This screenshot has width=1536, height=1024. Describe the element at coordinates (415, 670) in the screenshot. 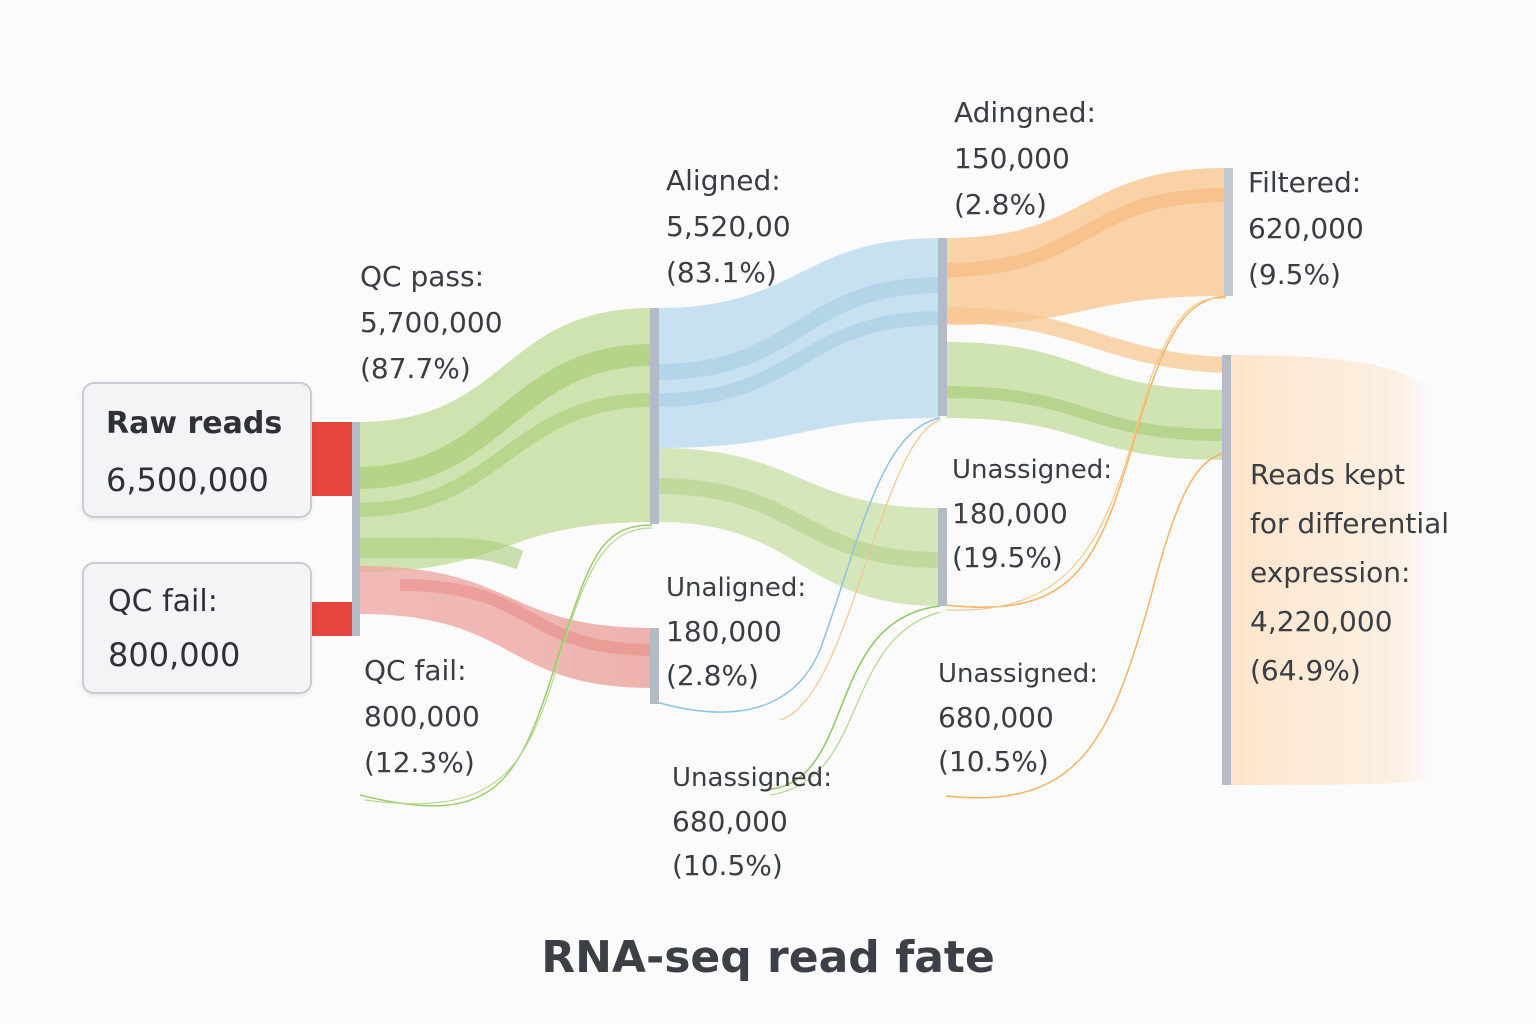

I see `qc-fail-label: QC fail:` at that location.